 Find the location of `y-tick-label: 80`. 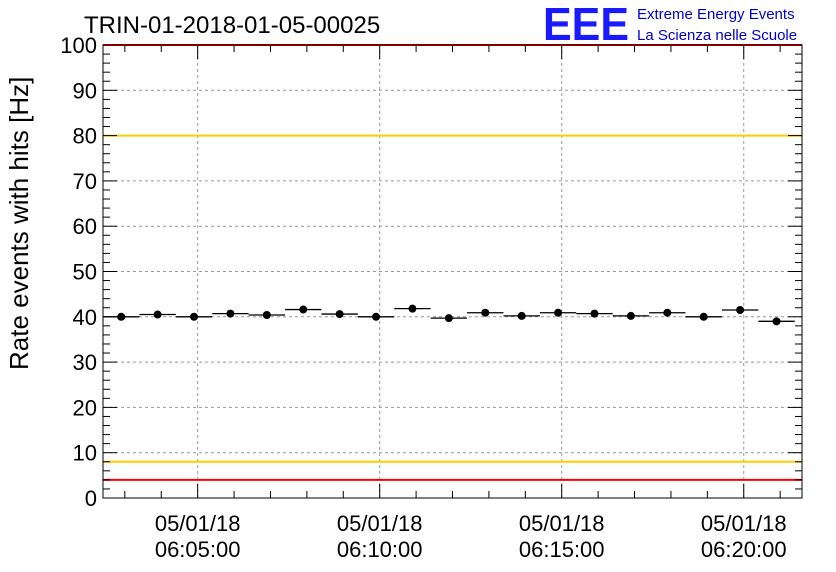

y-tick-label: 80 is located at coordinates (85, 136).